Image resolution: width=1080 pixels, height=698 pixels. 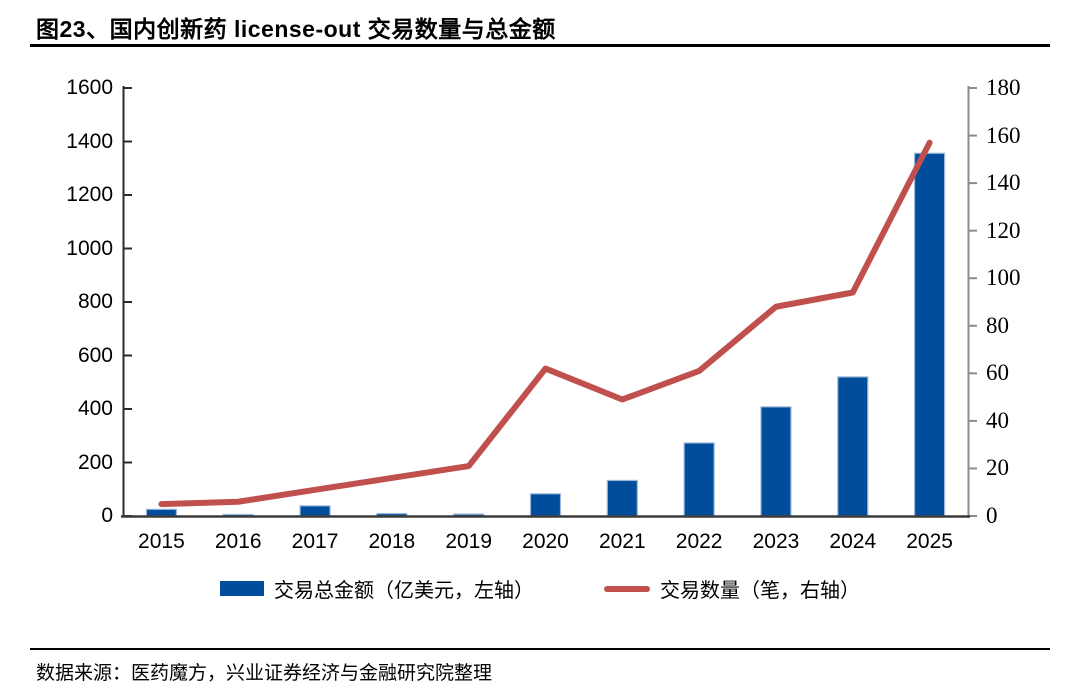 What do you see at coordinates (699, 479) in the screenshot?
I see `bar-2022` at bounding box center [699, 479].